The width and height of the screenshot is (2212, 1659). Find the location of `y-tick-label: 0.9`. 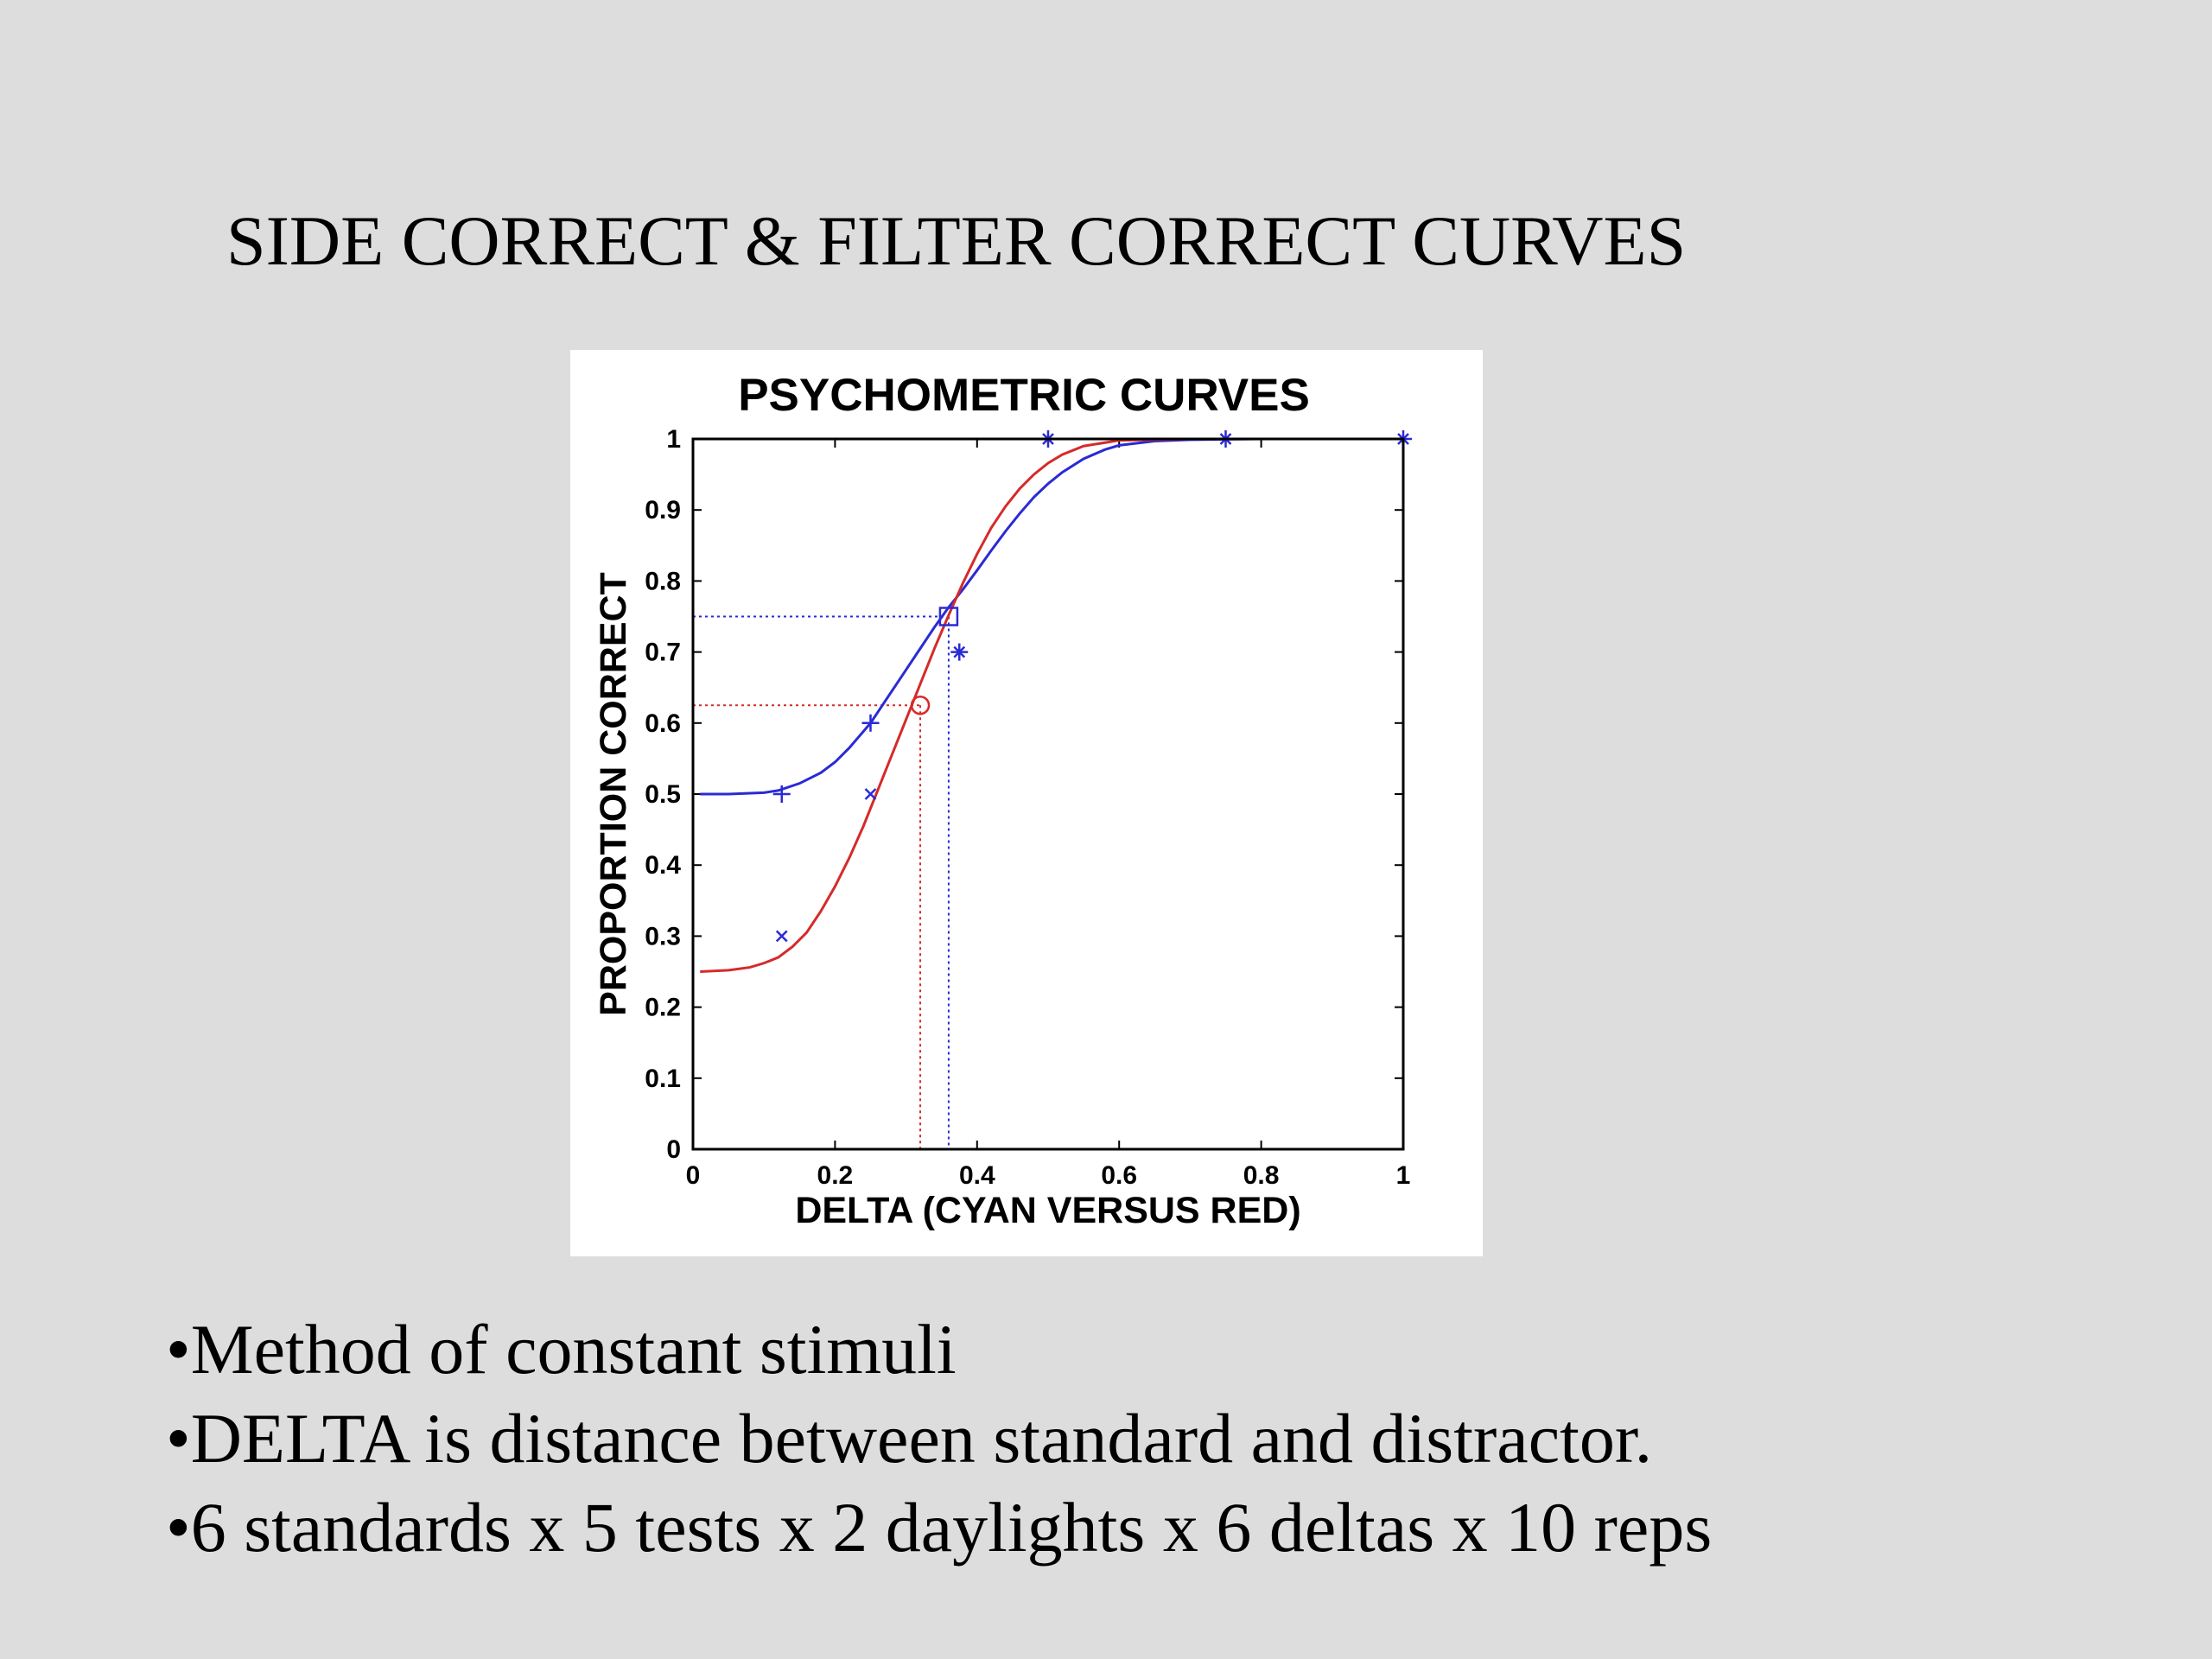

y-tick-label: 0.9 is located at coordinates (663, 510).